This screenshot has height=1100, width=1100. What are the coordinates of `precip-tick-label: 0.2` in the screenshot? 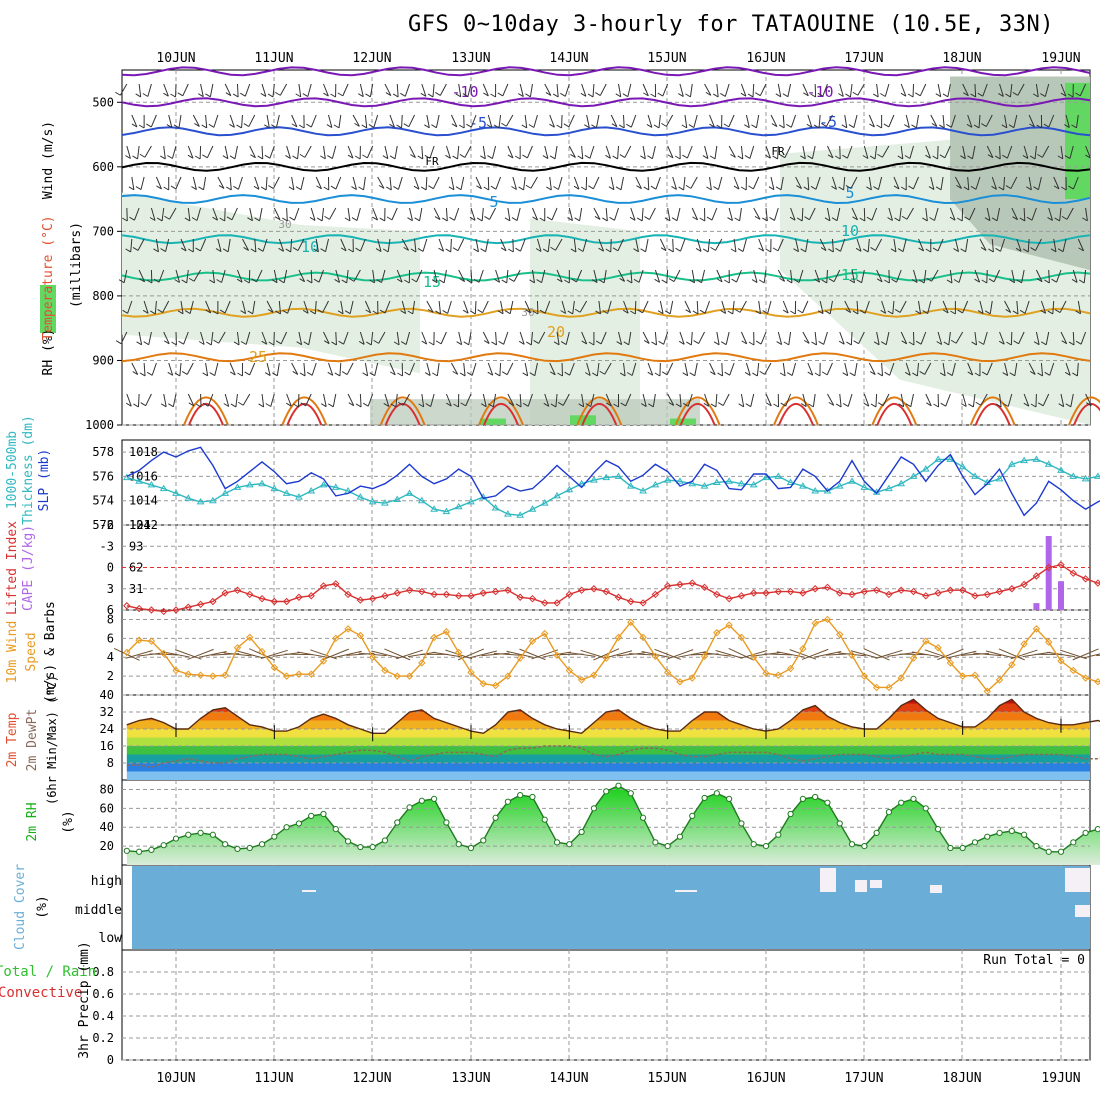 It's located at (103, 1038).